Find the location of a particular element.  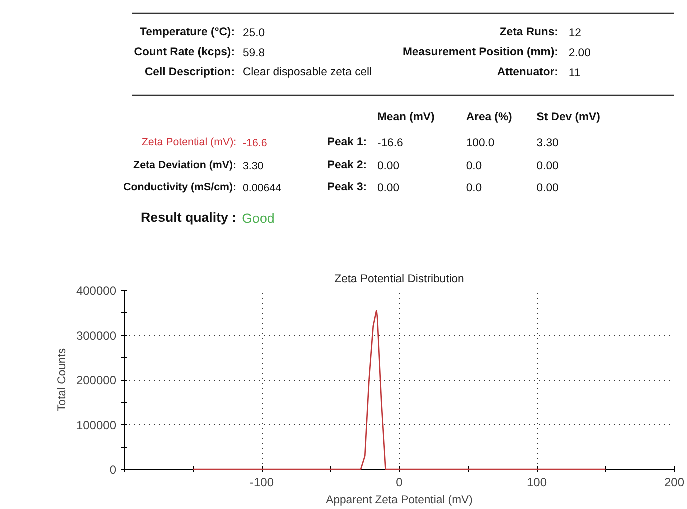

text: Count Rate (kcps): is located at coordinates (184, 52).